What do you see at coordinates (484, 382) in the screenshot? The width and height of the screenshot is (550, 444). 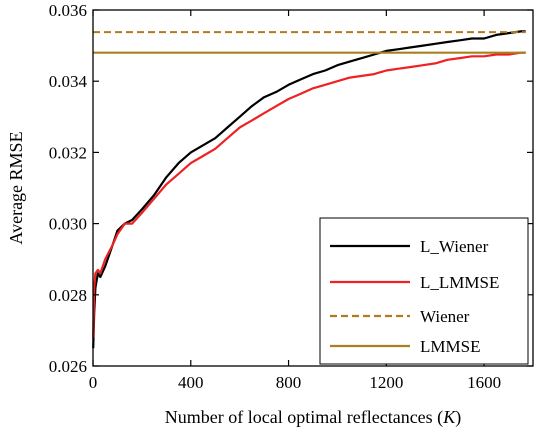 I see `x-tick-label: 1600` at bounding box center [484, 382].